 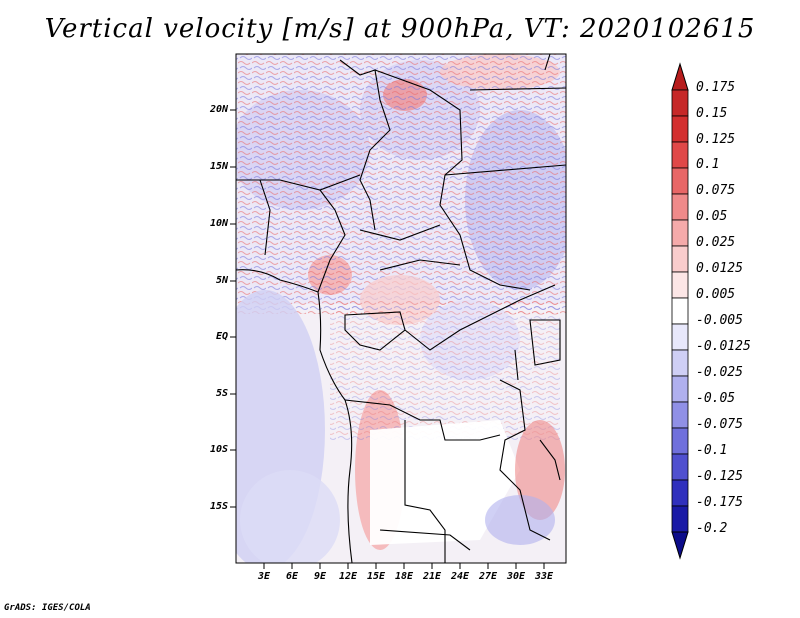 I want to click on lon-label-3e: 3E, so click(x=264, y=576).